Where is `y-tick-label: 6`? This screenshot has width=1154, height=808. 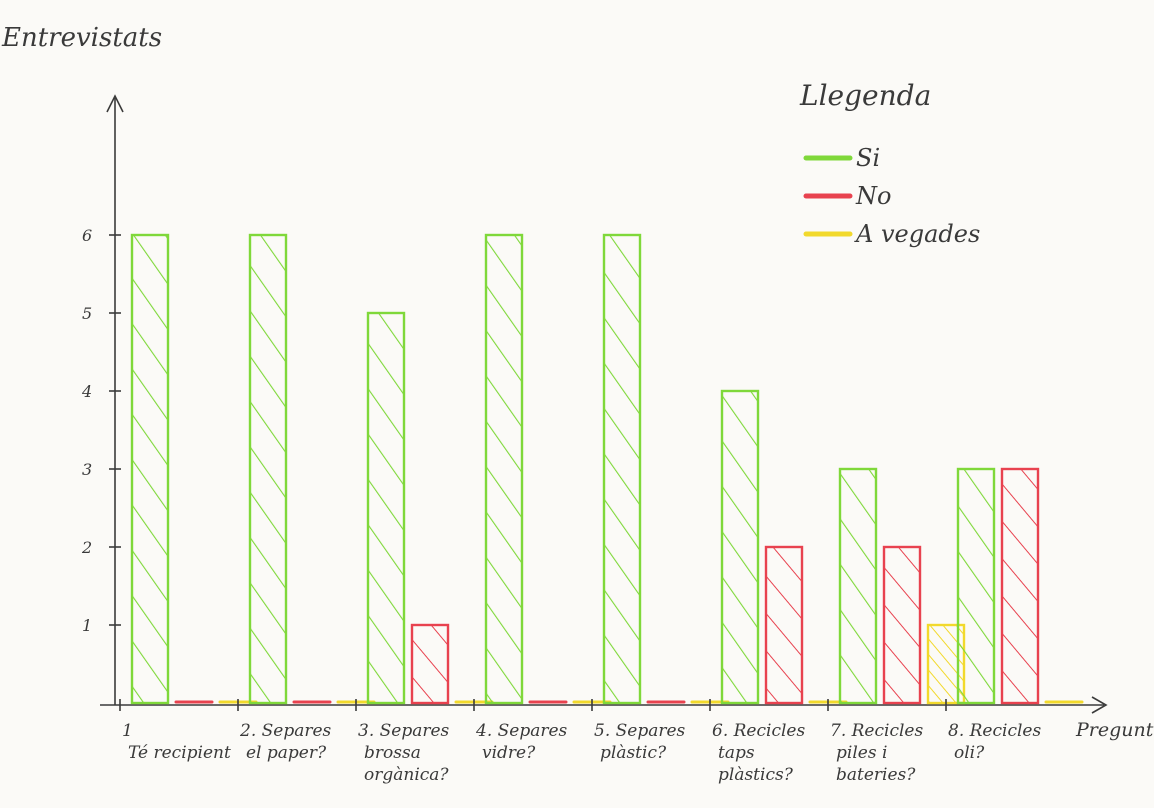
y-tick-label: 6 is located at coordinates (87, 235).